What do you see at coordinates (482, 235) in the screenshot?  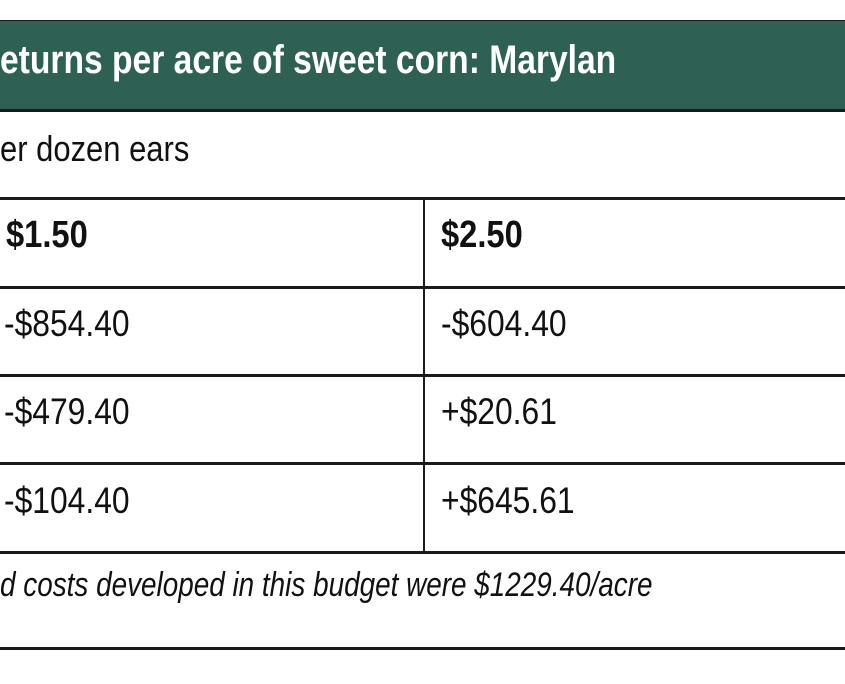 I see `column-header-2: $2.50` at bounding box center [482, 235].